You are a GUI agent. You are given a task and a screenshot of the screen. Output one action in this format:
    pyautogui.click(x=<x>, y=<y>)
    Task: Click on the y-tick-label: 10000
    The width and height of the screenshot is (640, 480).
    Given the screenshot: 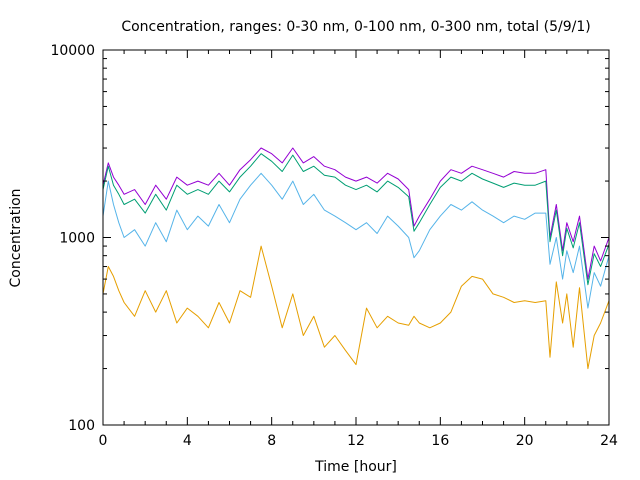 What is the action you would take?
    pyautogui.click(x=72, y=51)
    